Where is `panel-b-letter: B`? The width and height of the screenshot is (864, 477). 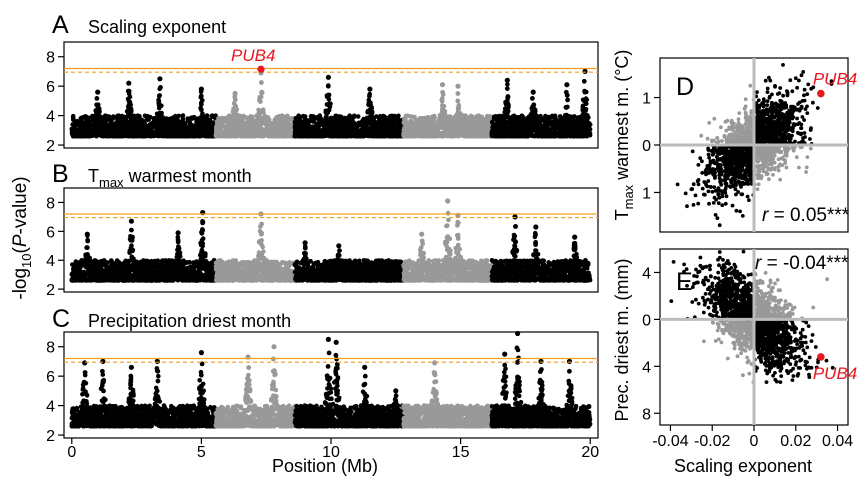 panel-b-letter: B is located at coordinates (60, 174).